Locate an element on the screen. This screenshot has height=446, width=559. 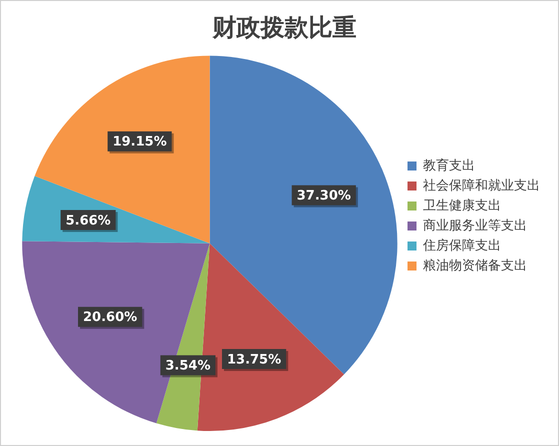
data-label: 19.15% is located at coordinates (139, 142).